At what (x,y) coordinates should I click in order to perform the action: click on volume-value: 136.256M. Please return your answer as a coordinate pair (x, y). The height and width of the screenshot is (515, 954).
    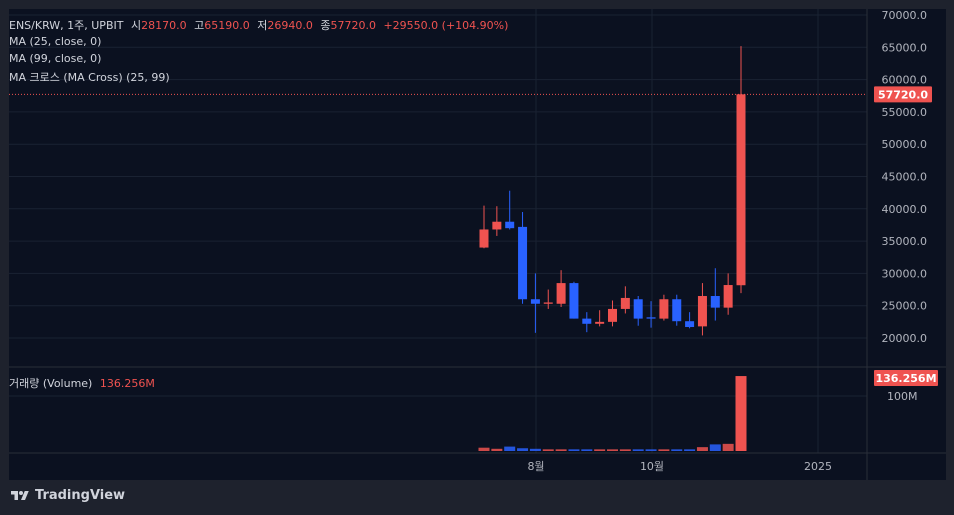
    Looking at the image, I should click on (127, 383).